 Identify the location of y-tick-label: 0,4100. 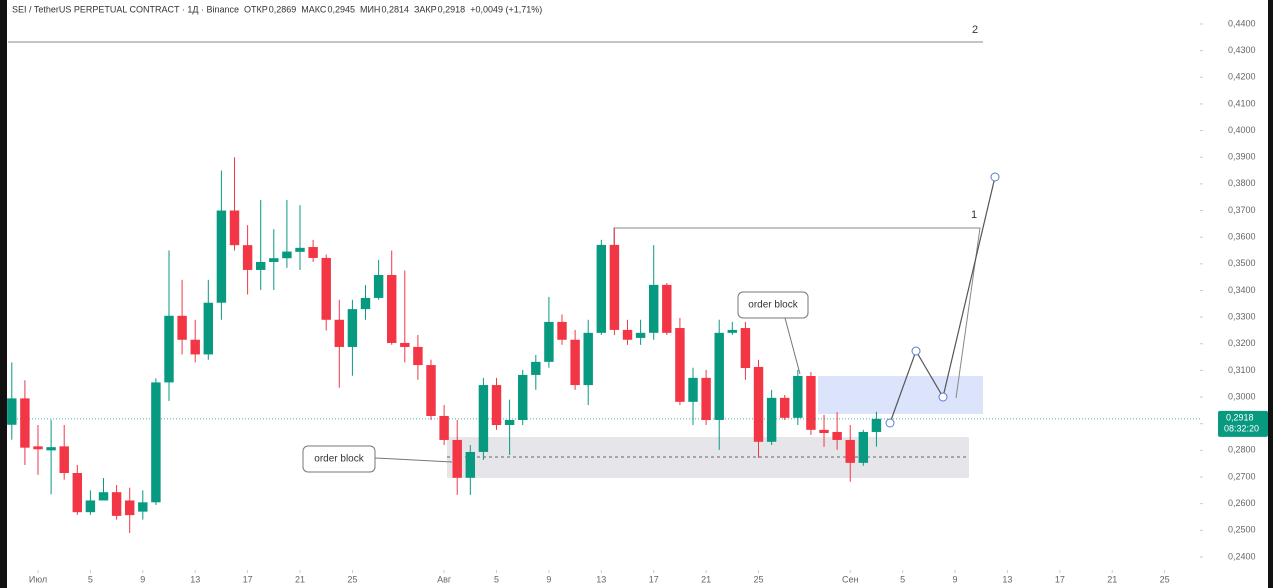
(1242, 103).